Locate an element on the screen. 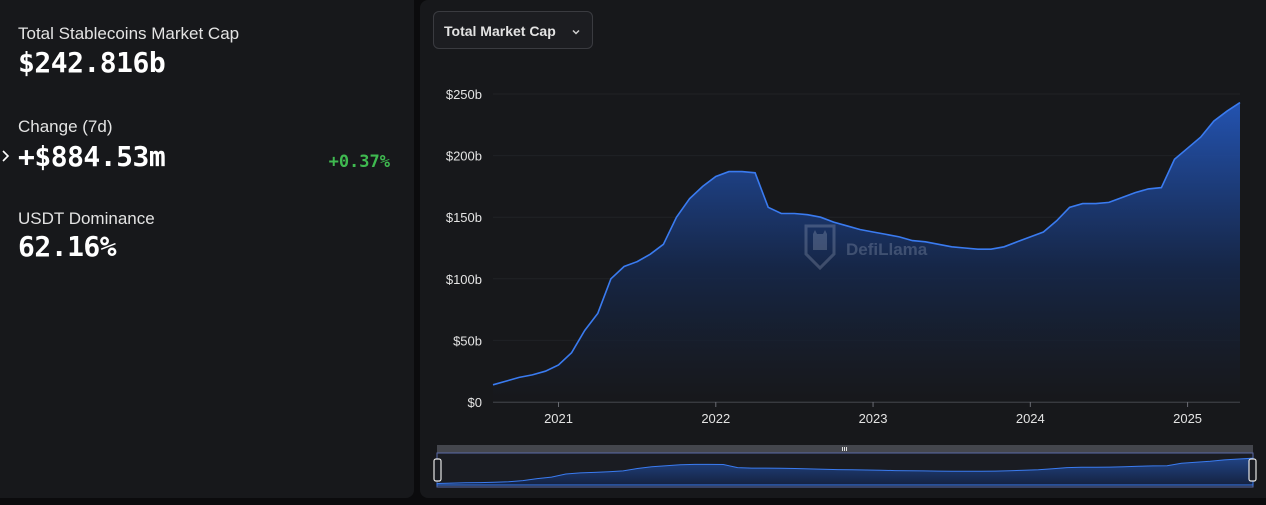 Image resolution: width=1266 pixels, height=505 pixels. range-handle-left is located at coordinates (437, 470).